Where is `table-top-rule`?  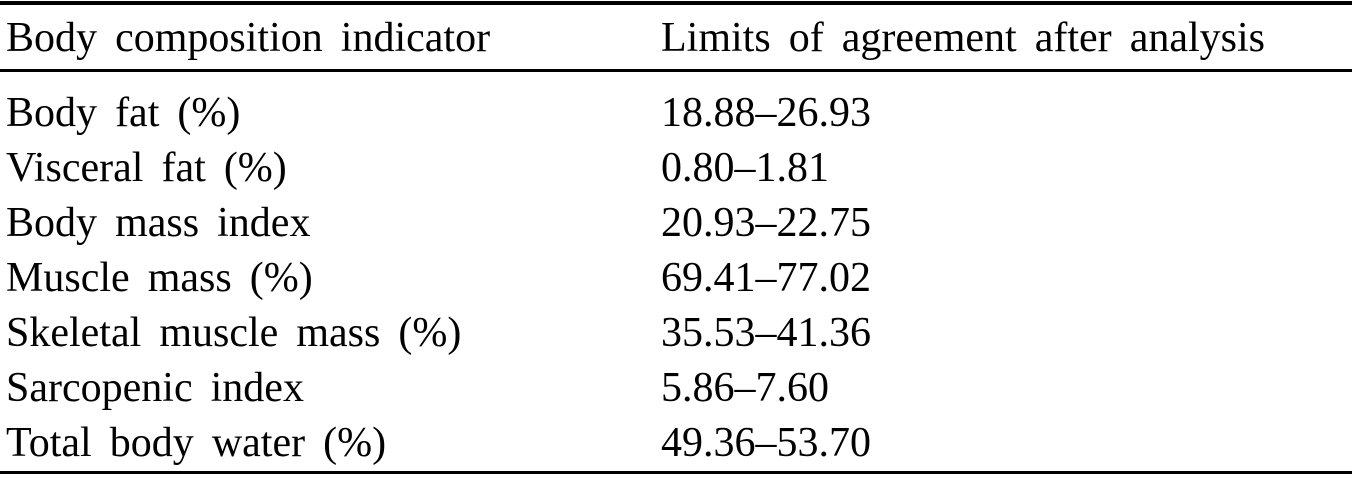
table-top-rule is located at coordinates (676, 3).